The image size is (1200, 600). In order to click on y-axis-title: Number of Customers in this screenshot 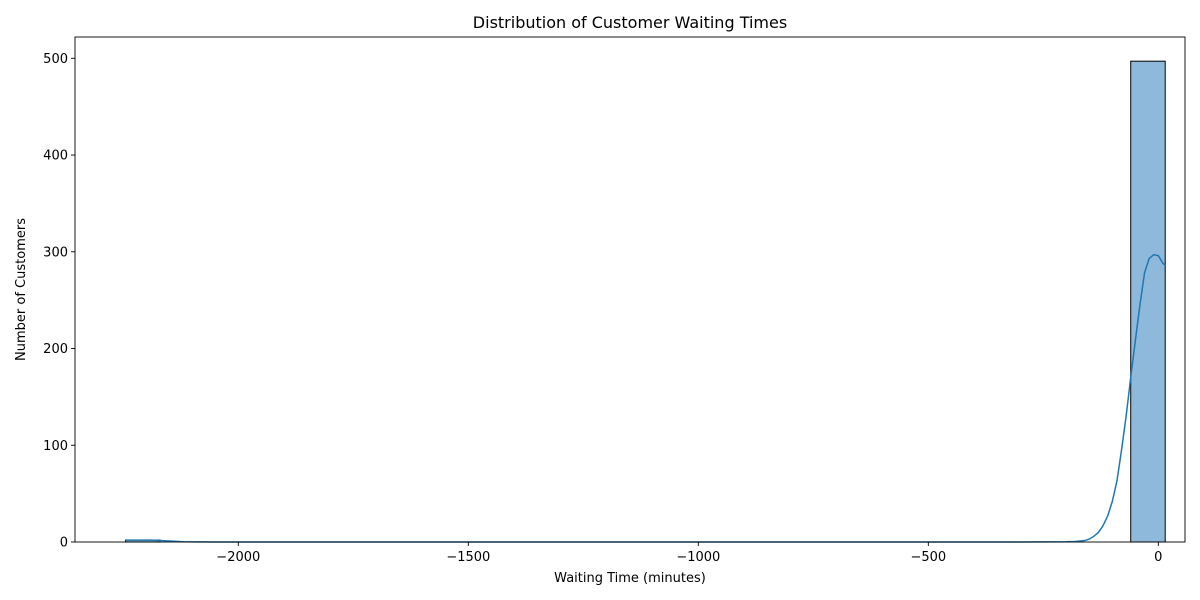, I will do `click(21, 289)`.